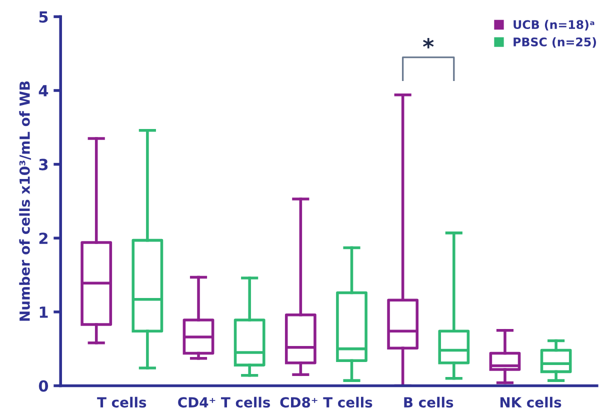  What do you see at coordinates (531, 402) in the screenshot?
I see `x-tick-label: NK cells` at bounding box center [531, 402].